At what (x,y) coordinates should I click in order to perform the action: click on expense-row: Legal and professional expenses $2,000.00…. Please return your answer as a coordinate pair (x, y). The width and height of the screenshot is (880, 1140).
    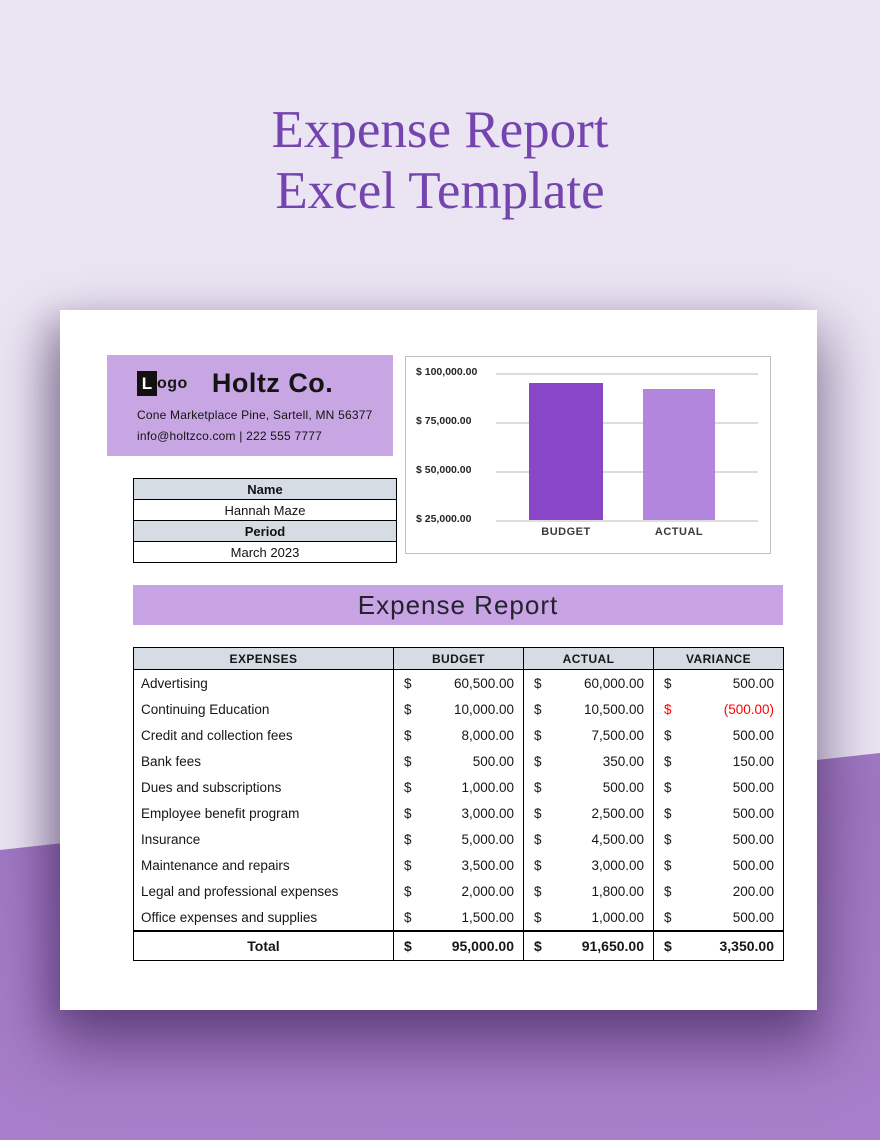
    Looking at the image, I should click on (458, 891).